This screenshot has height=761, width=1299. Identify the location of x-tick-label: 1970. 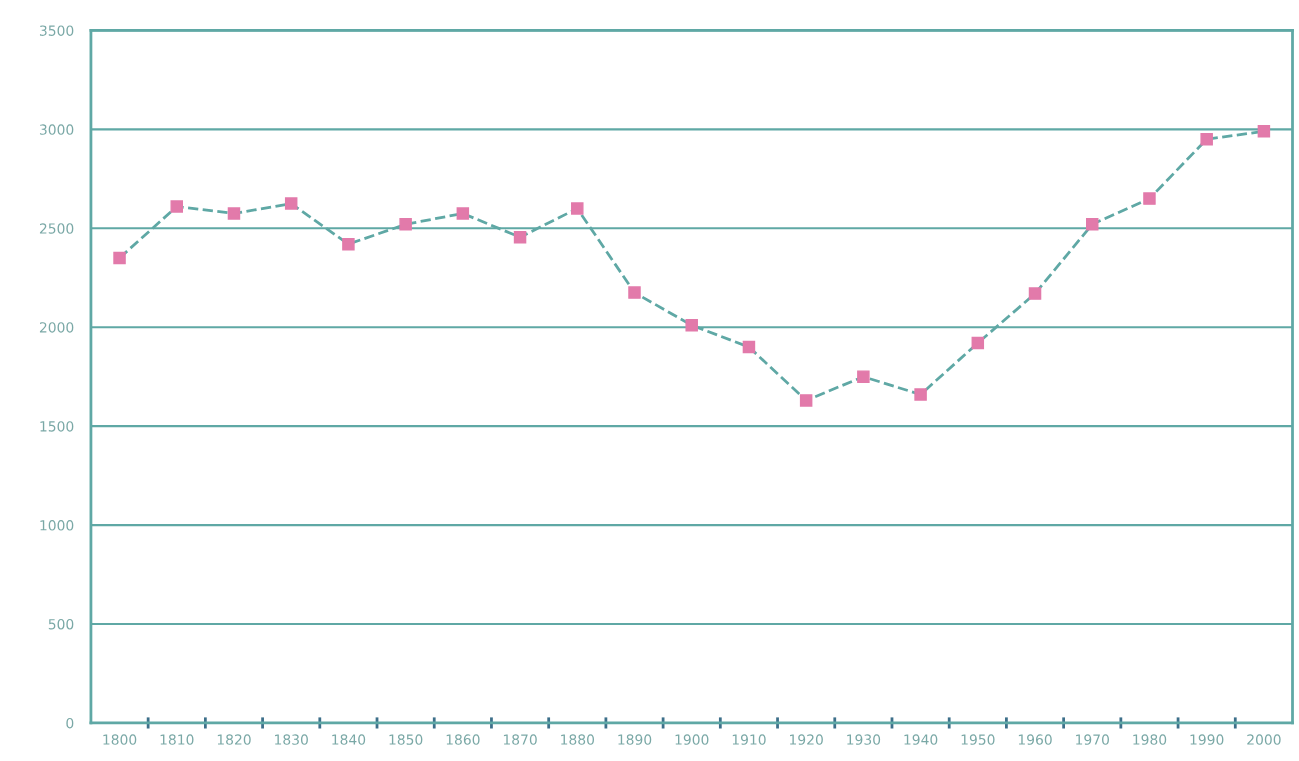
(1092, 739).